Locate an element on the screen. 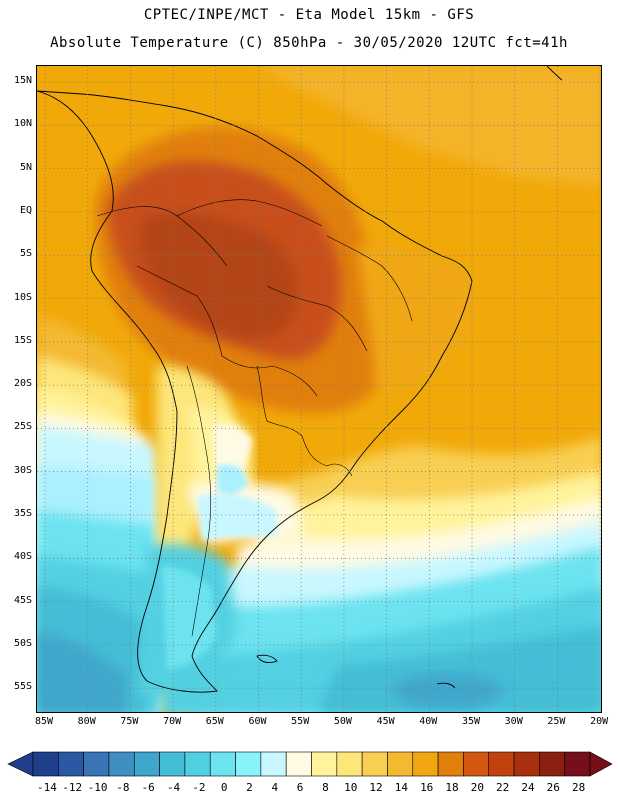  lon-label: 60W is located at coordinates (257, 721).